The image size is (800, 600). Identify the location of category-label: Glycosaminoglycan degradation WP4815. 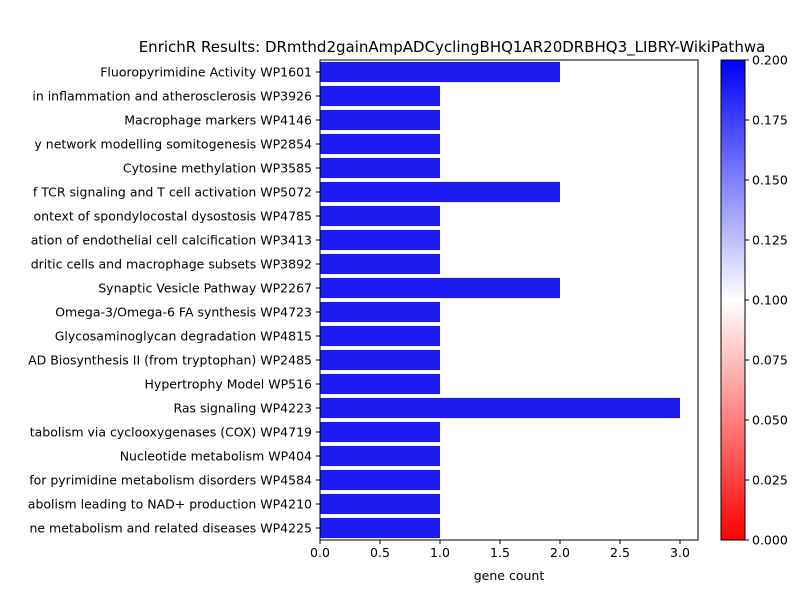
(183, 336).